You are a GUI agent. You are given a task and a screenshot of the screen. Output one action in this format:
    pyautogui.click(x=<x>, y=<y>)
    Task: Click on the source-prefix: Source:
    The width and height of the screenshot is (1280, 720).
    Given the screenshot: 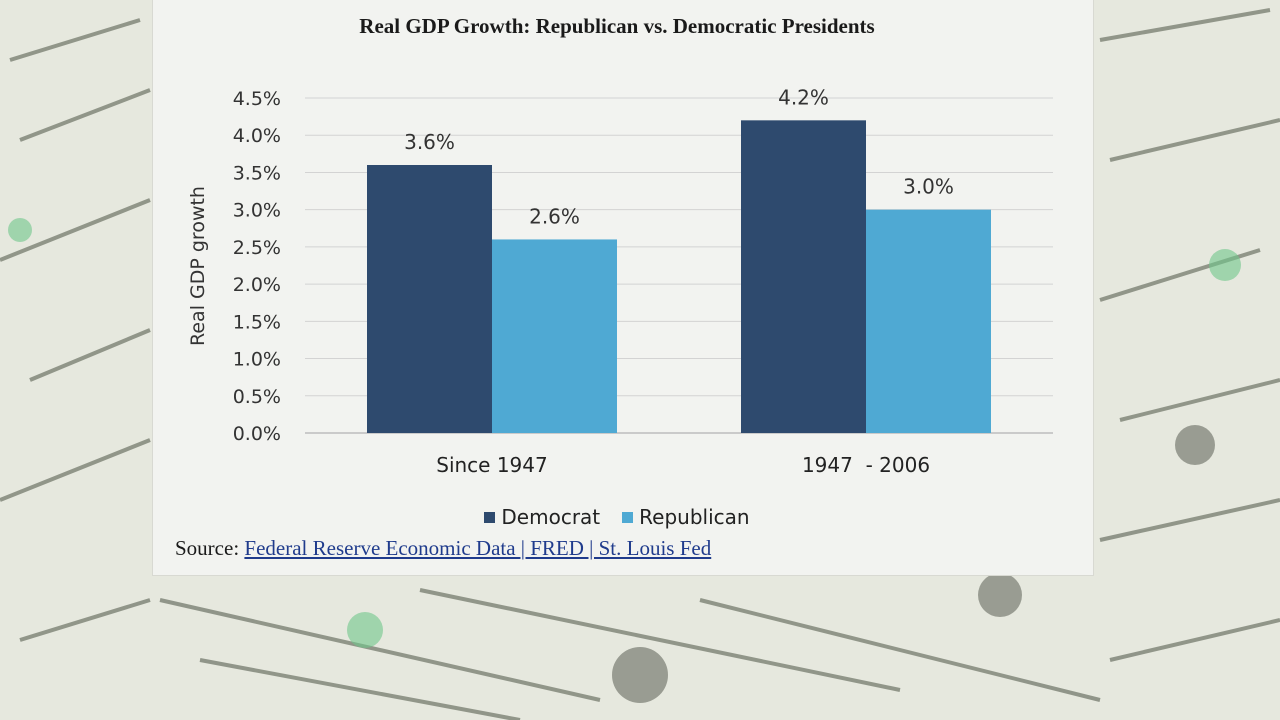 What is the action you would take?
    pyautogui.click(x=210, y=548)
    